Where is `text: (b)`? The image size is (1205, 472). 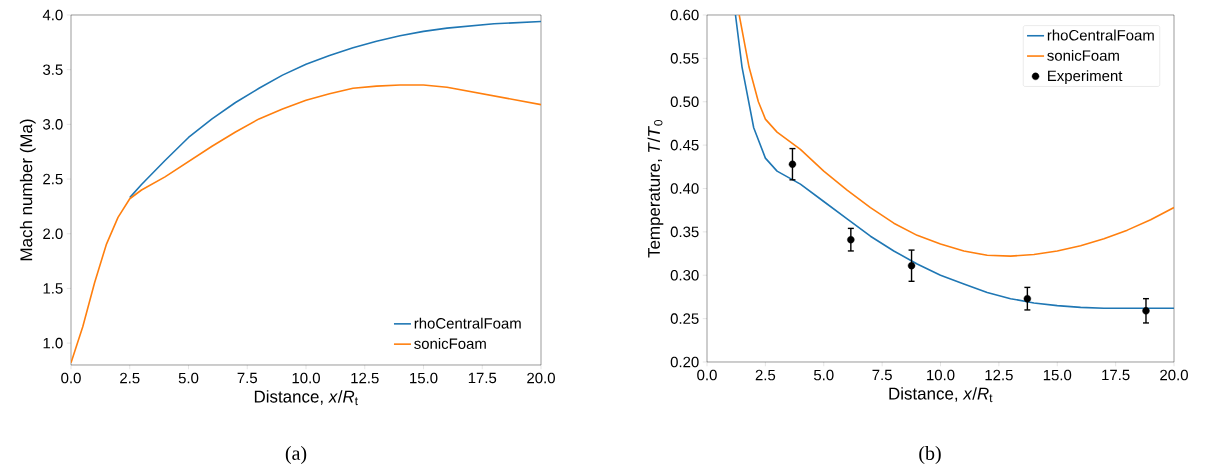 text: (b) is located at coordinates (930, 455).